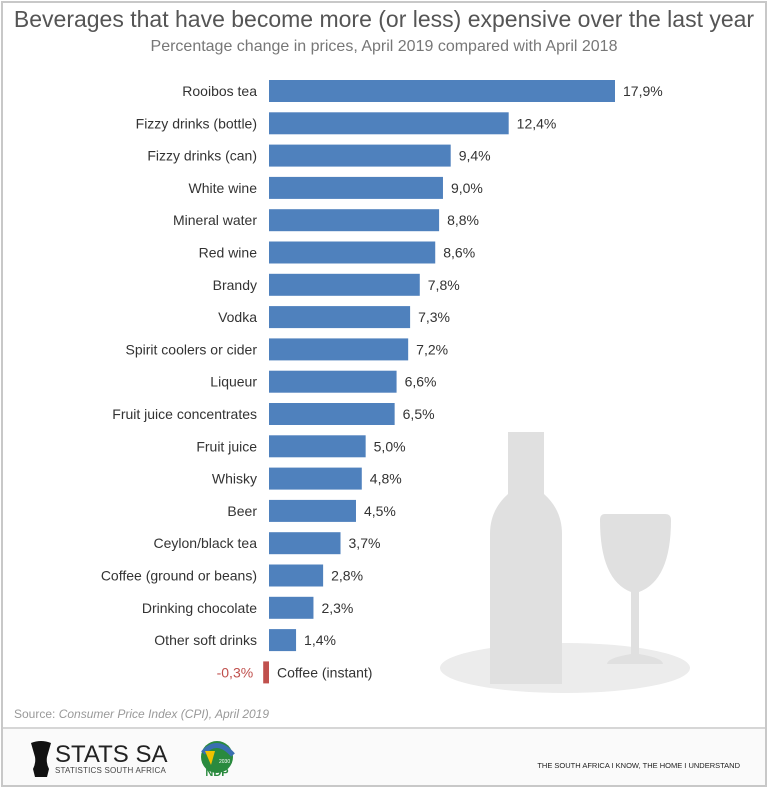 The image size is (768, 788). I want to click on value-label: 2,3%, so click(337, 608).